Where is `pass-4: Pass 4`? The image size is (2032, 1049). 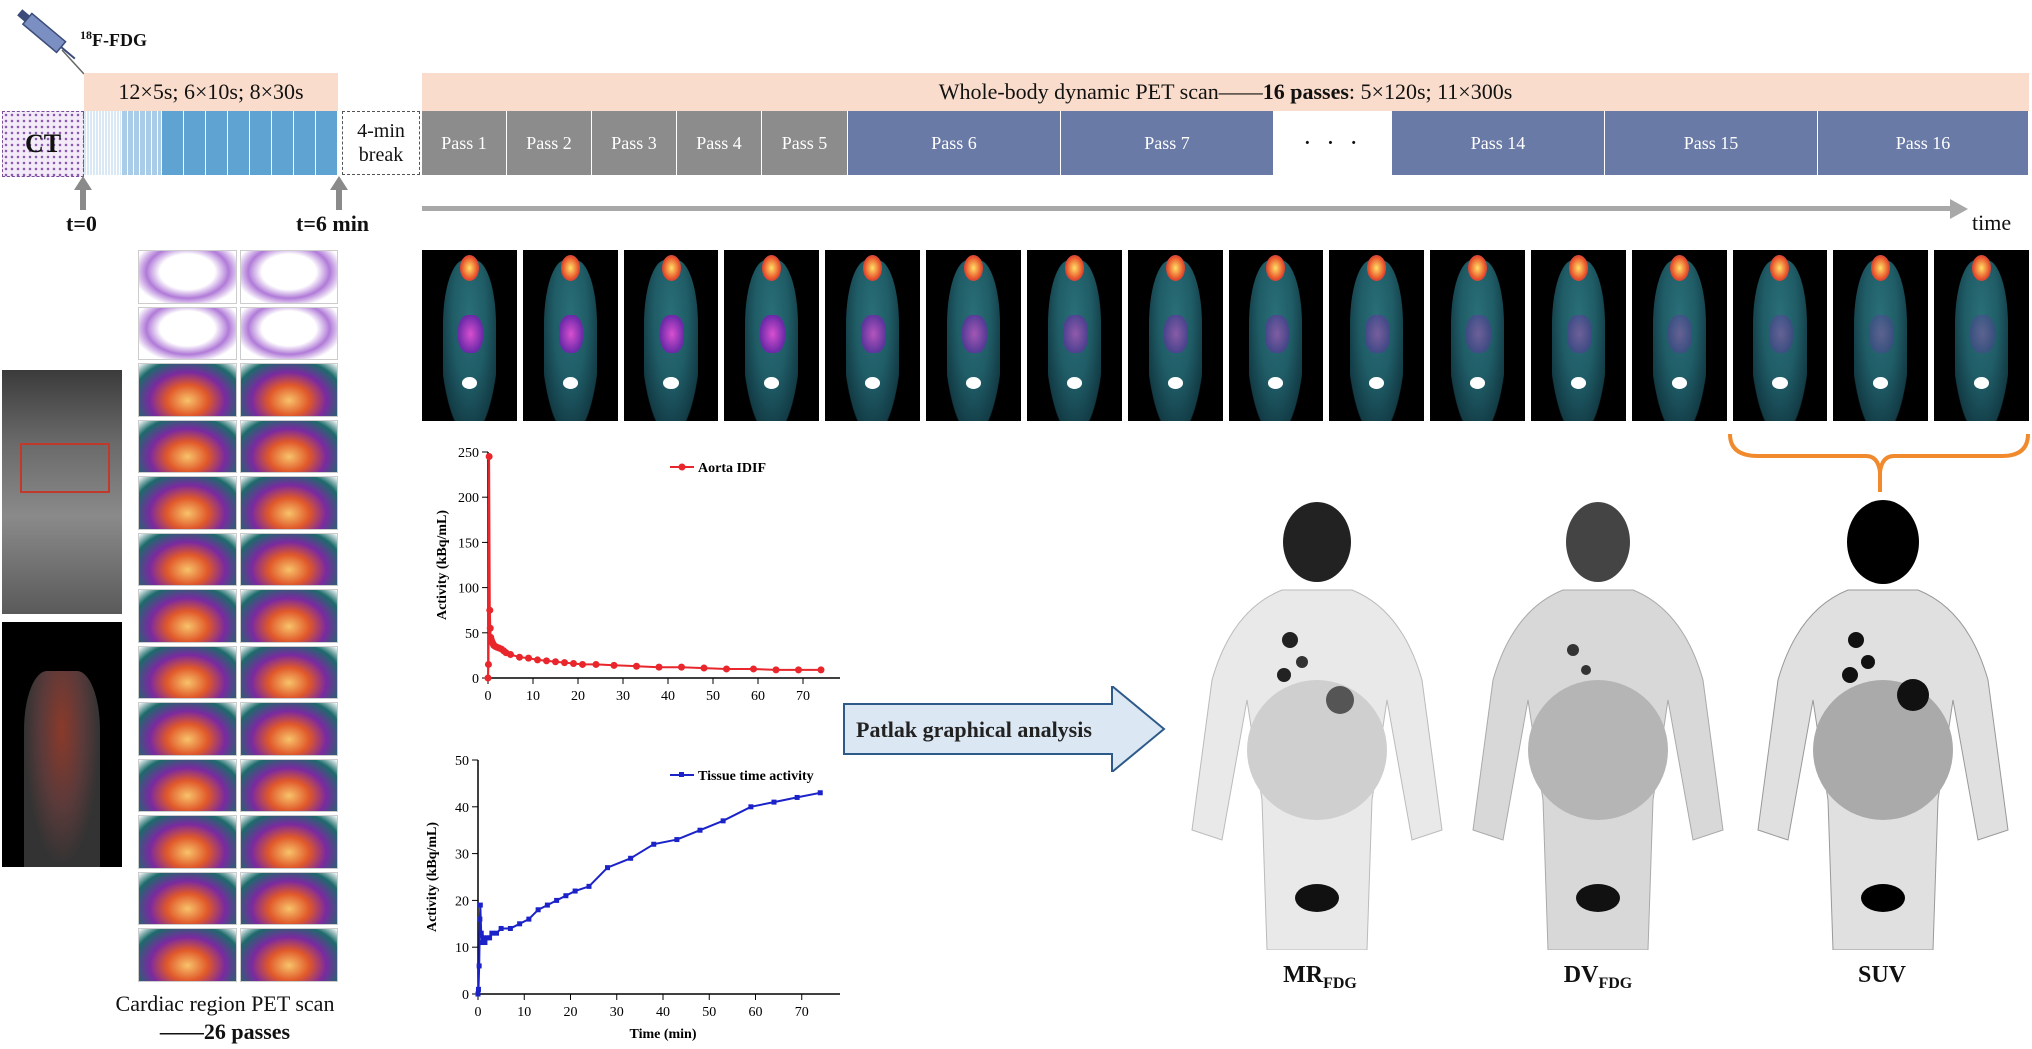 pass-4: Pass 4 is located at coordinates (719, 143).